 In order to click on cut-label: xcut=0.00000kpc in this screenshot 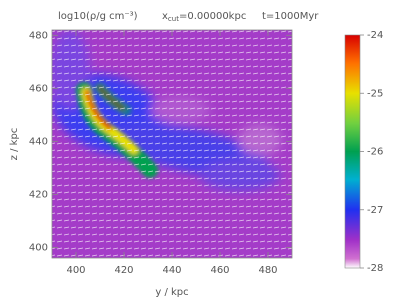, I will do `click(204, 17)`.